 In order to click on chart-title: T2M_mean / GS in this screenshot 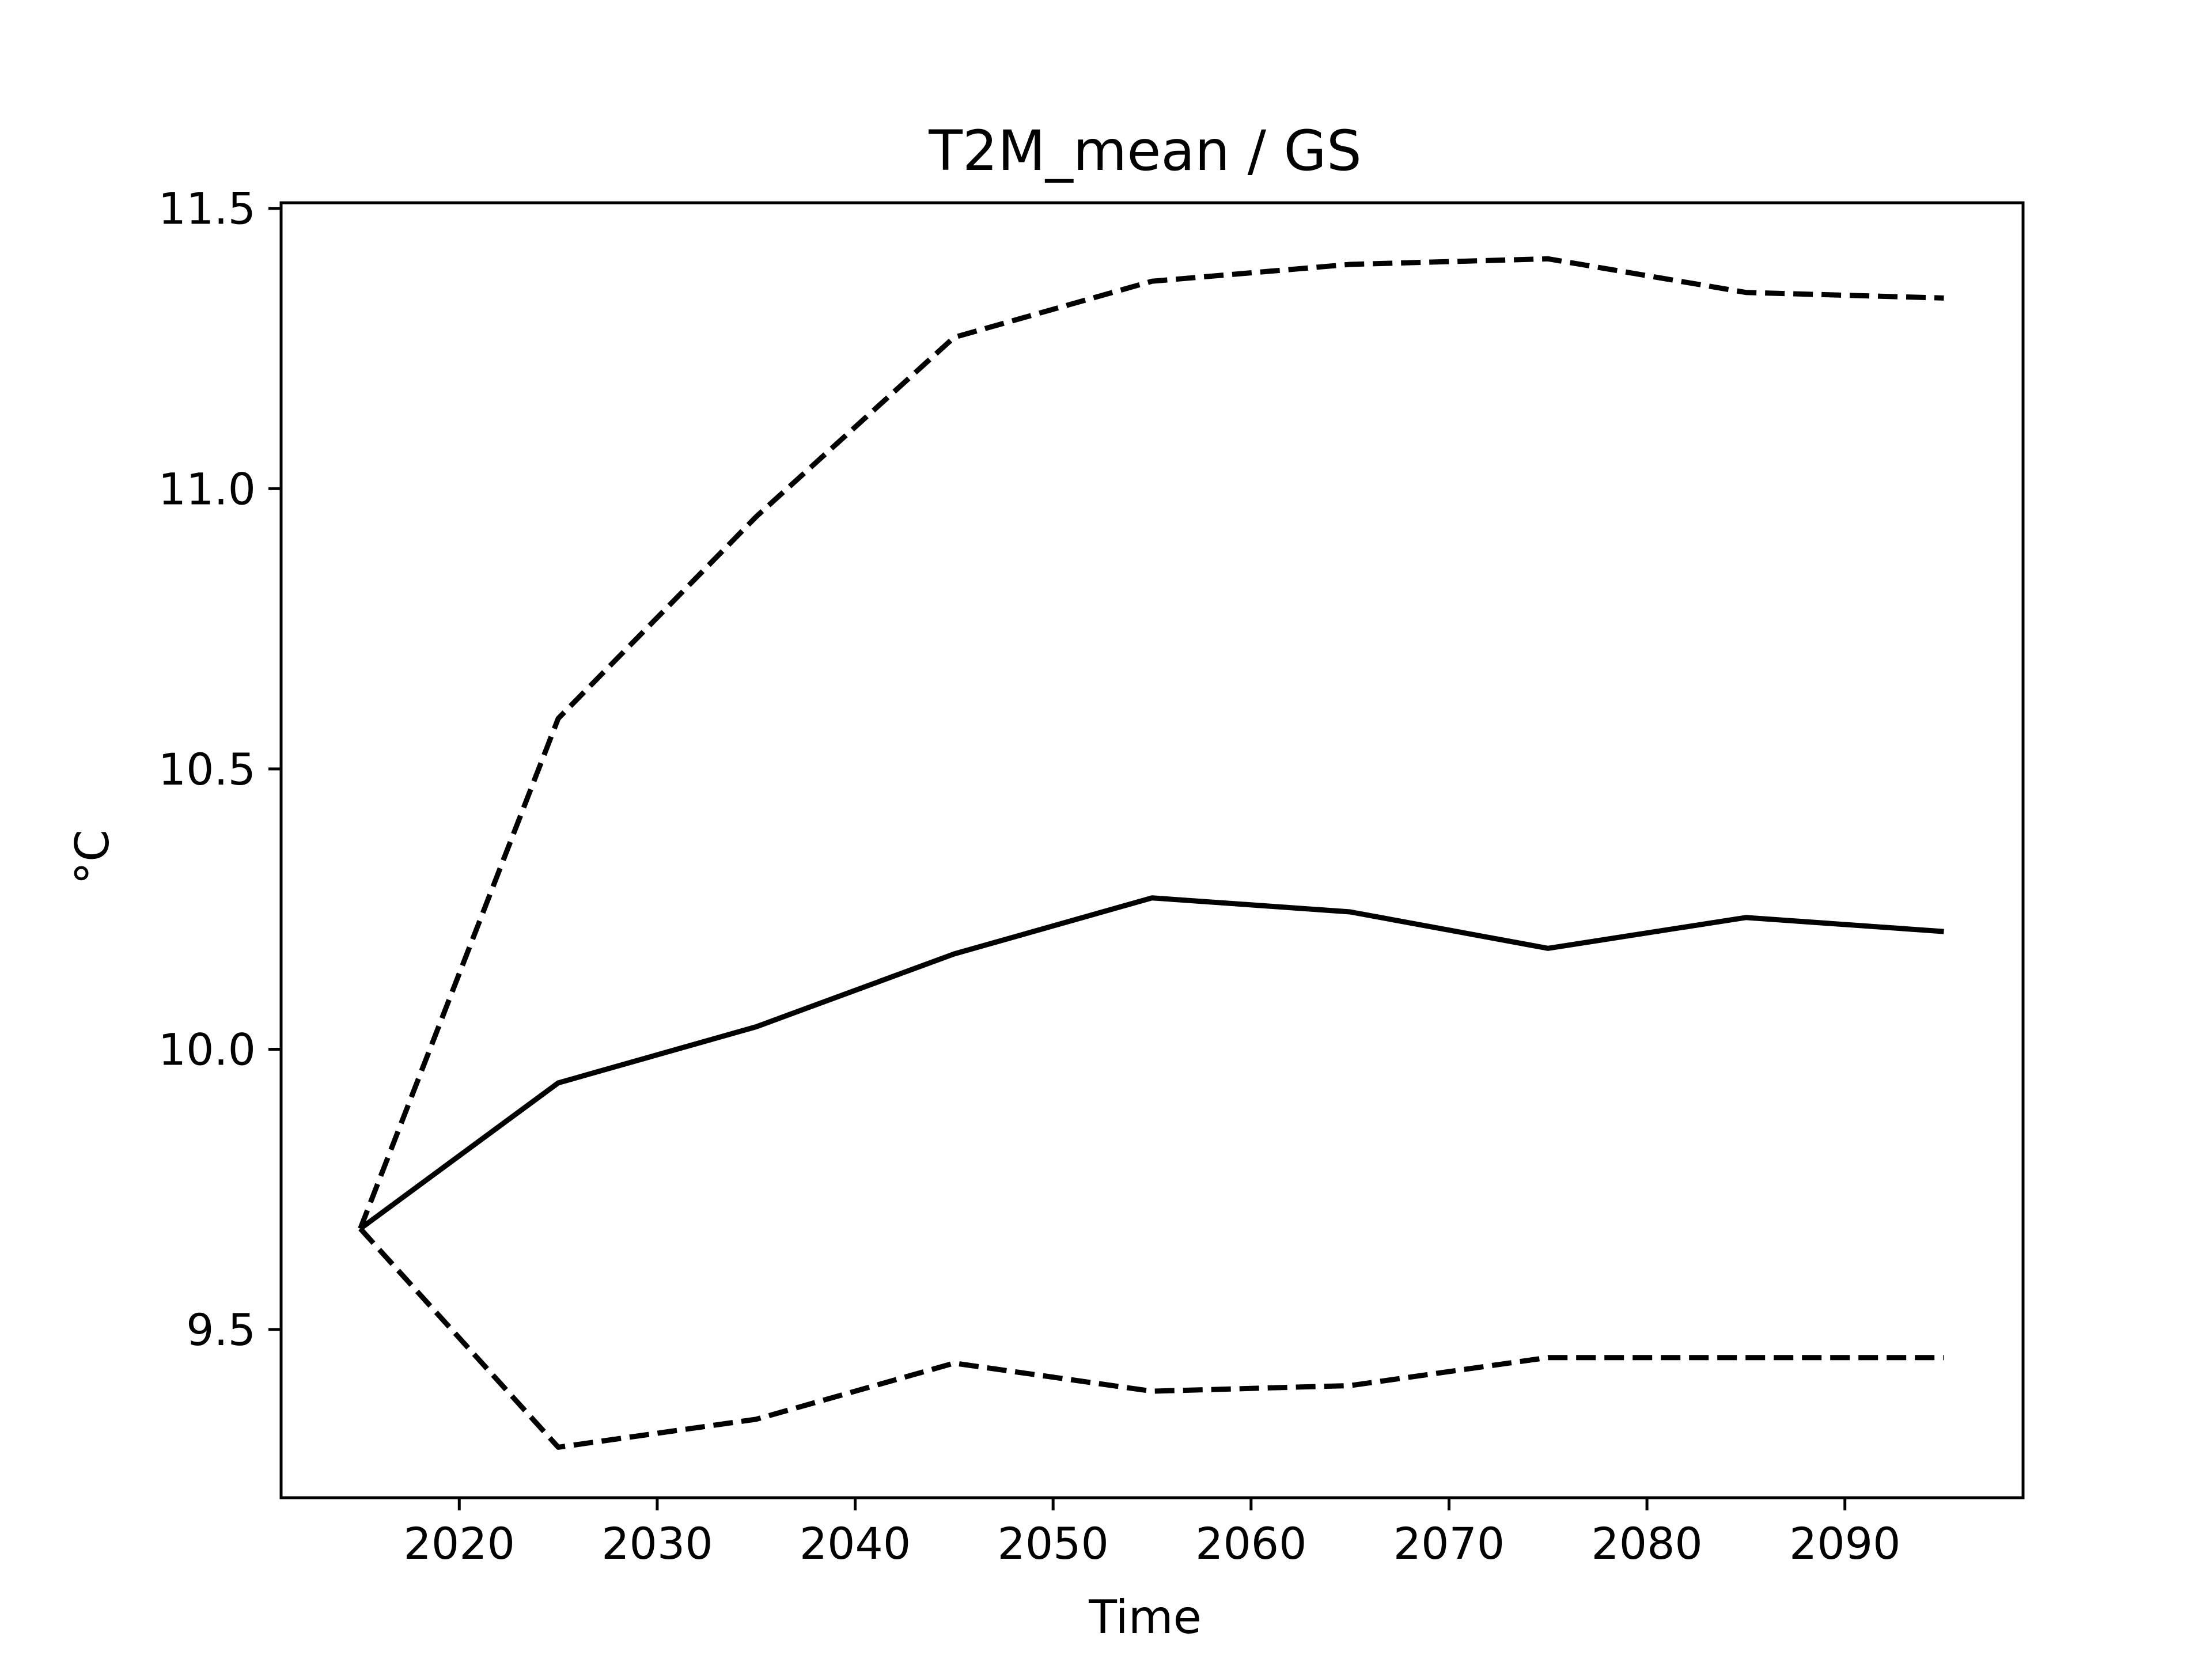, I will do `click(1145, 151)`.